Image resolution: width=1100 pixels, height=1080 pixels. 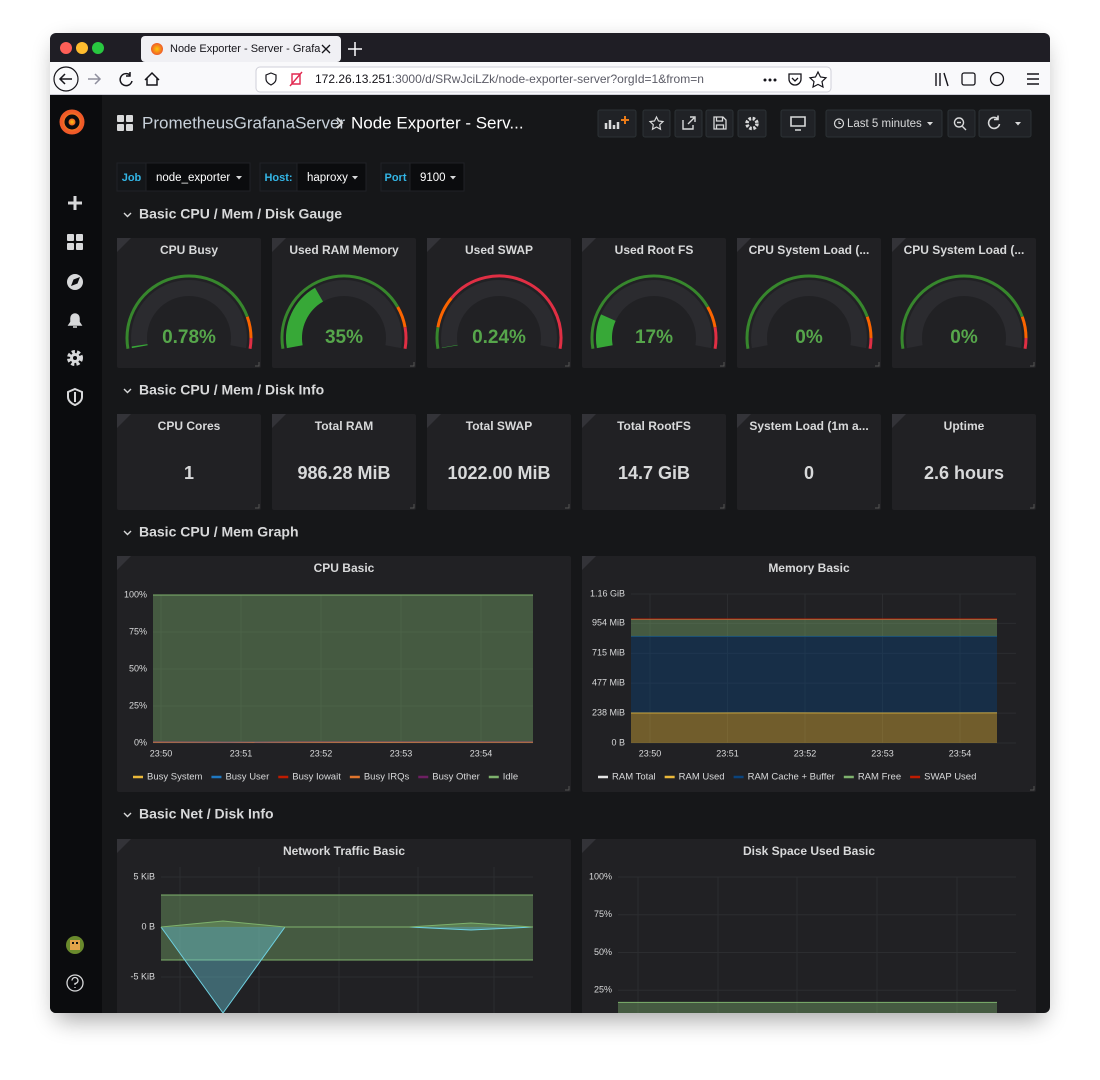 I want to click on stat-value: 1022.00 MiB, so click(x=498, y=473).